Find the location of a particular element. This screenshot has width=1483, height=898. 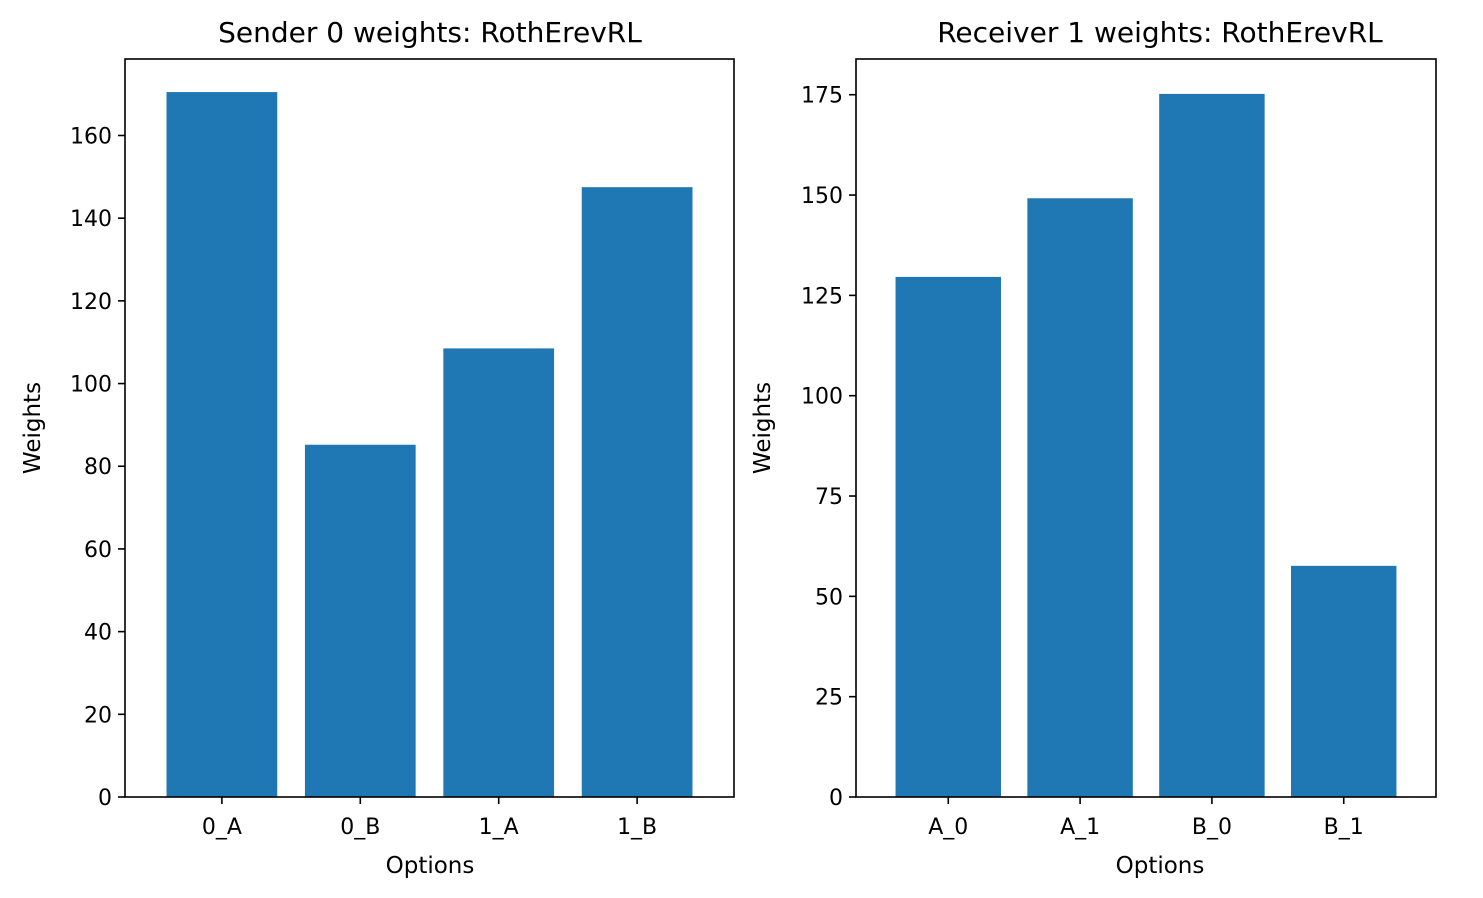

x-tick-label: 1_A is located at coordinates (499, 827).